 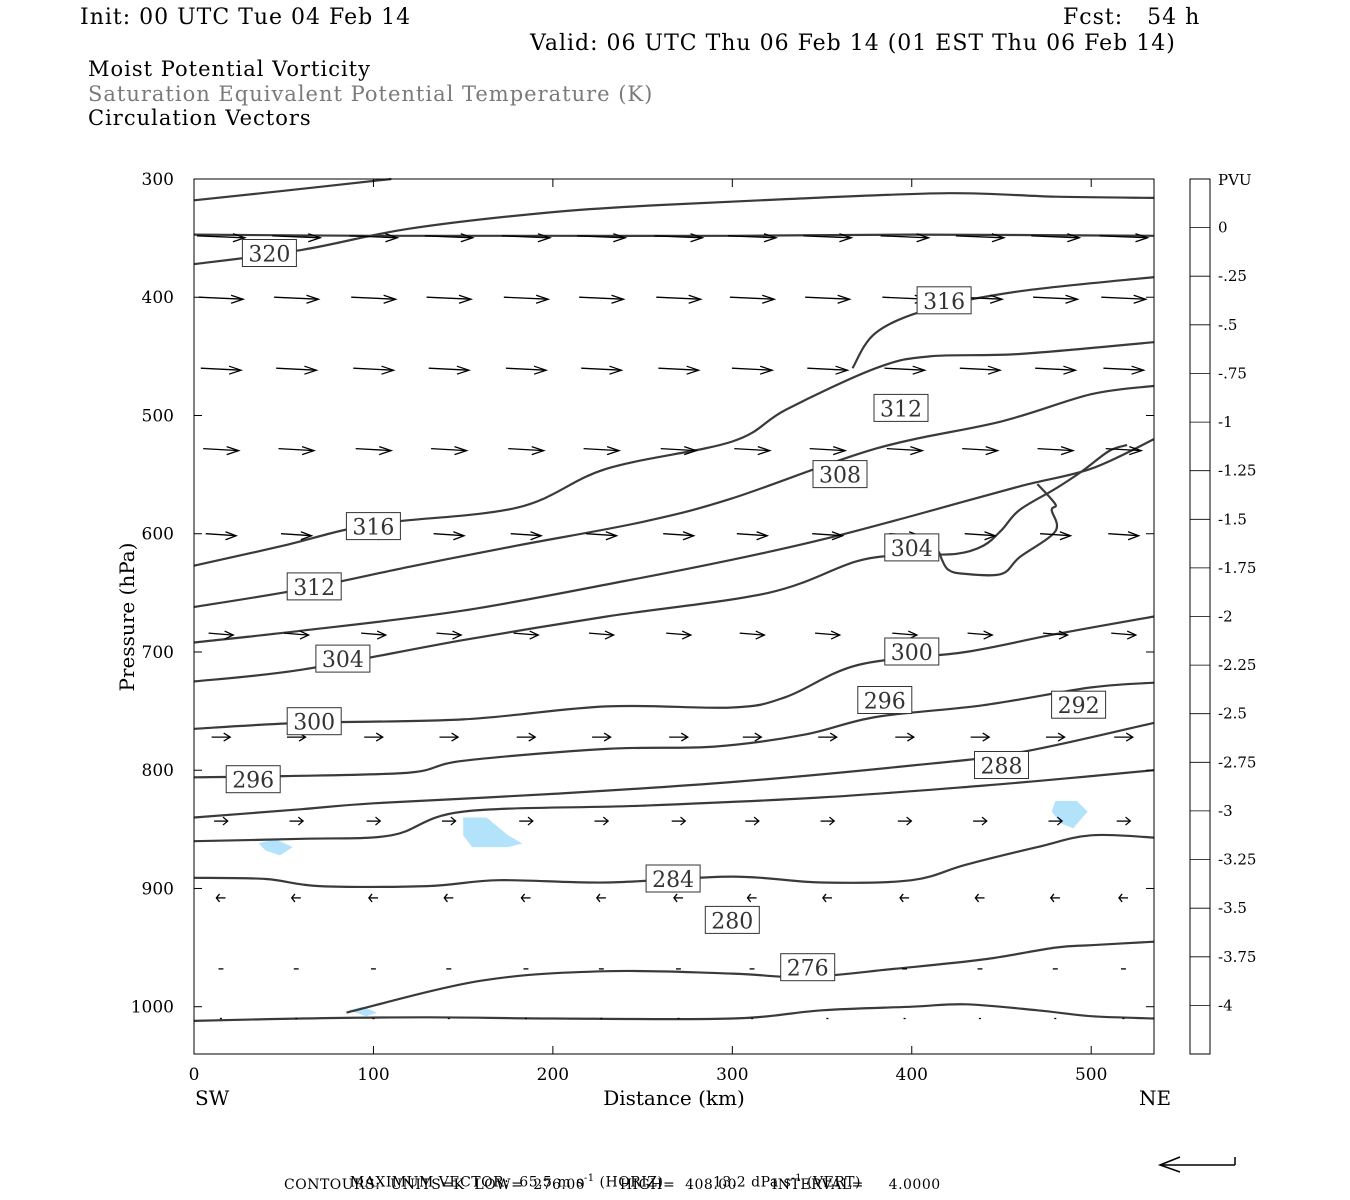 I want to click on contour-label-text: 284, so click(x=673, y=880).